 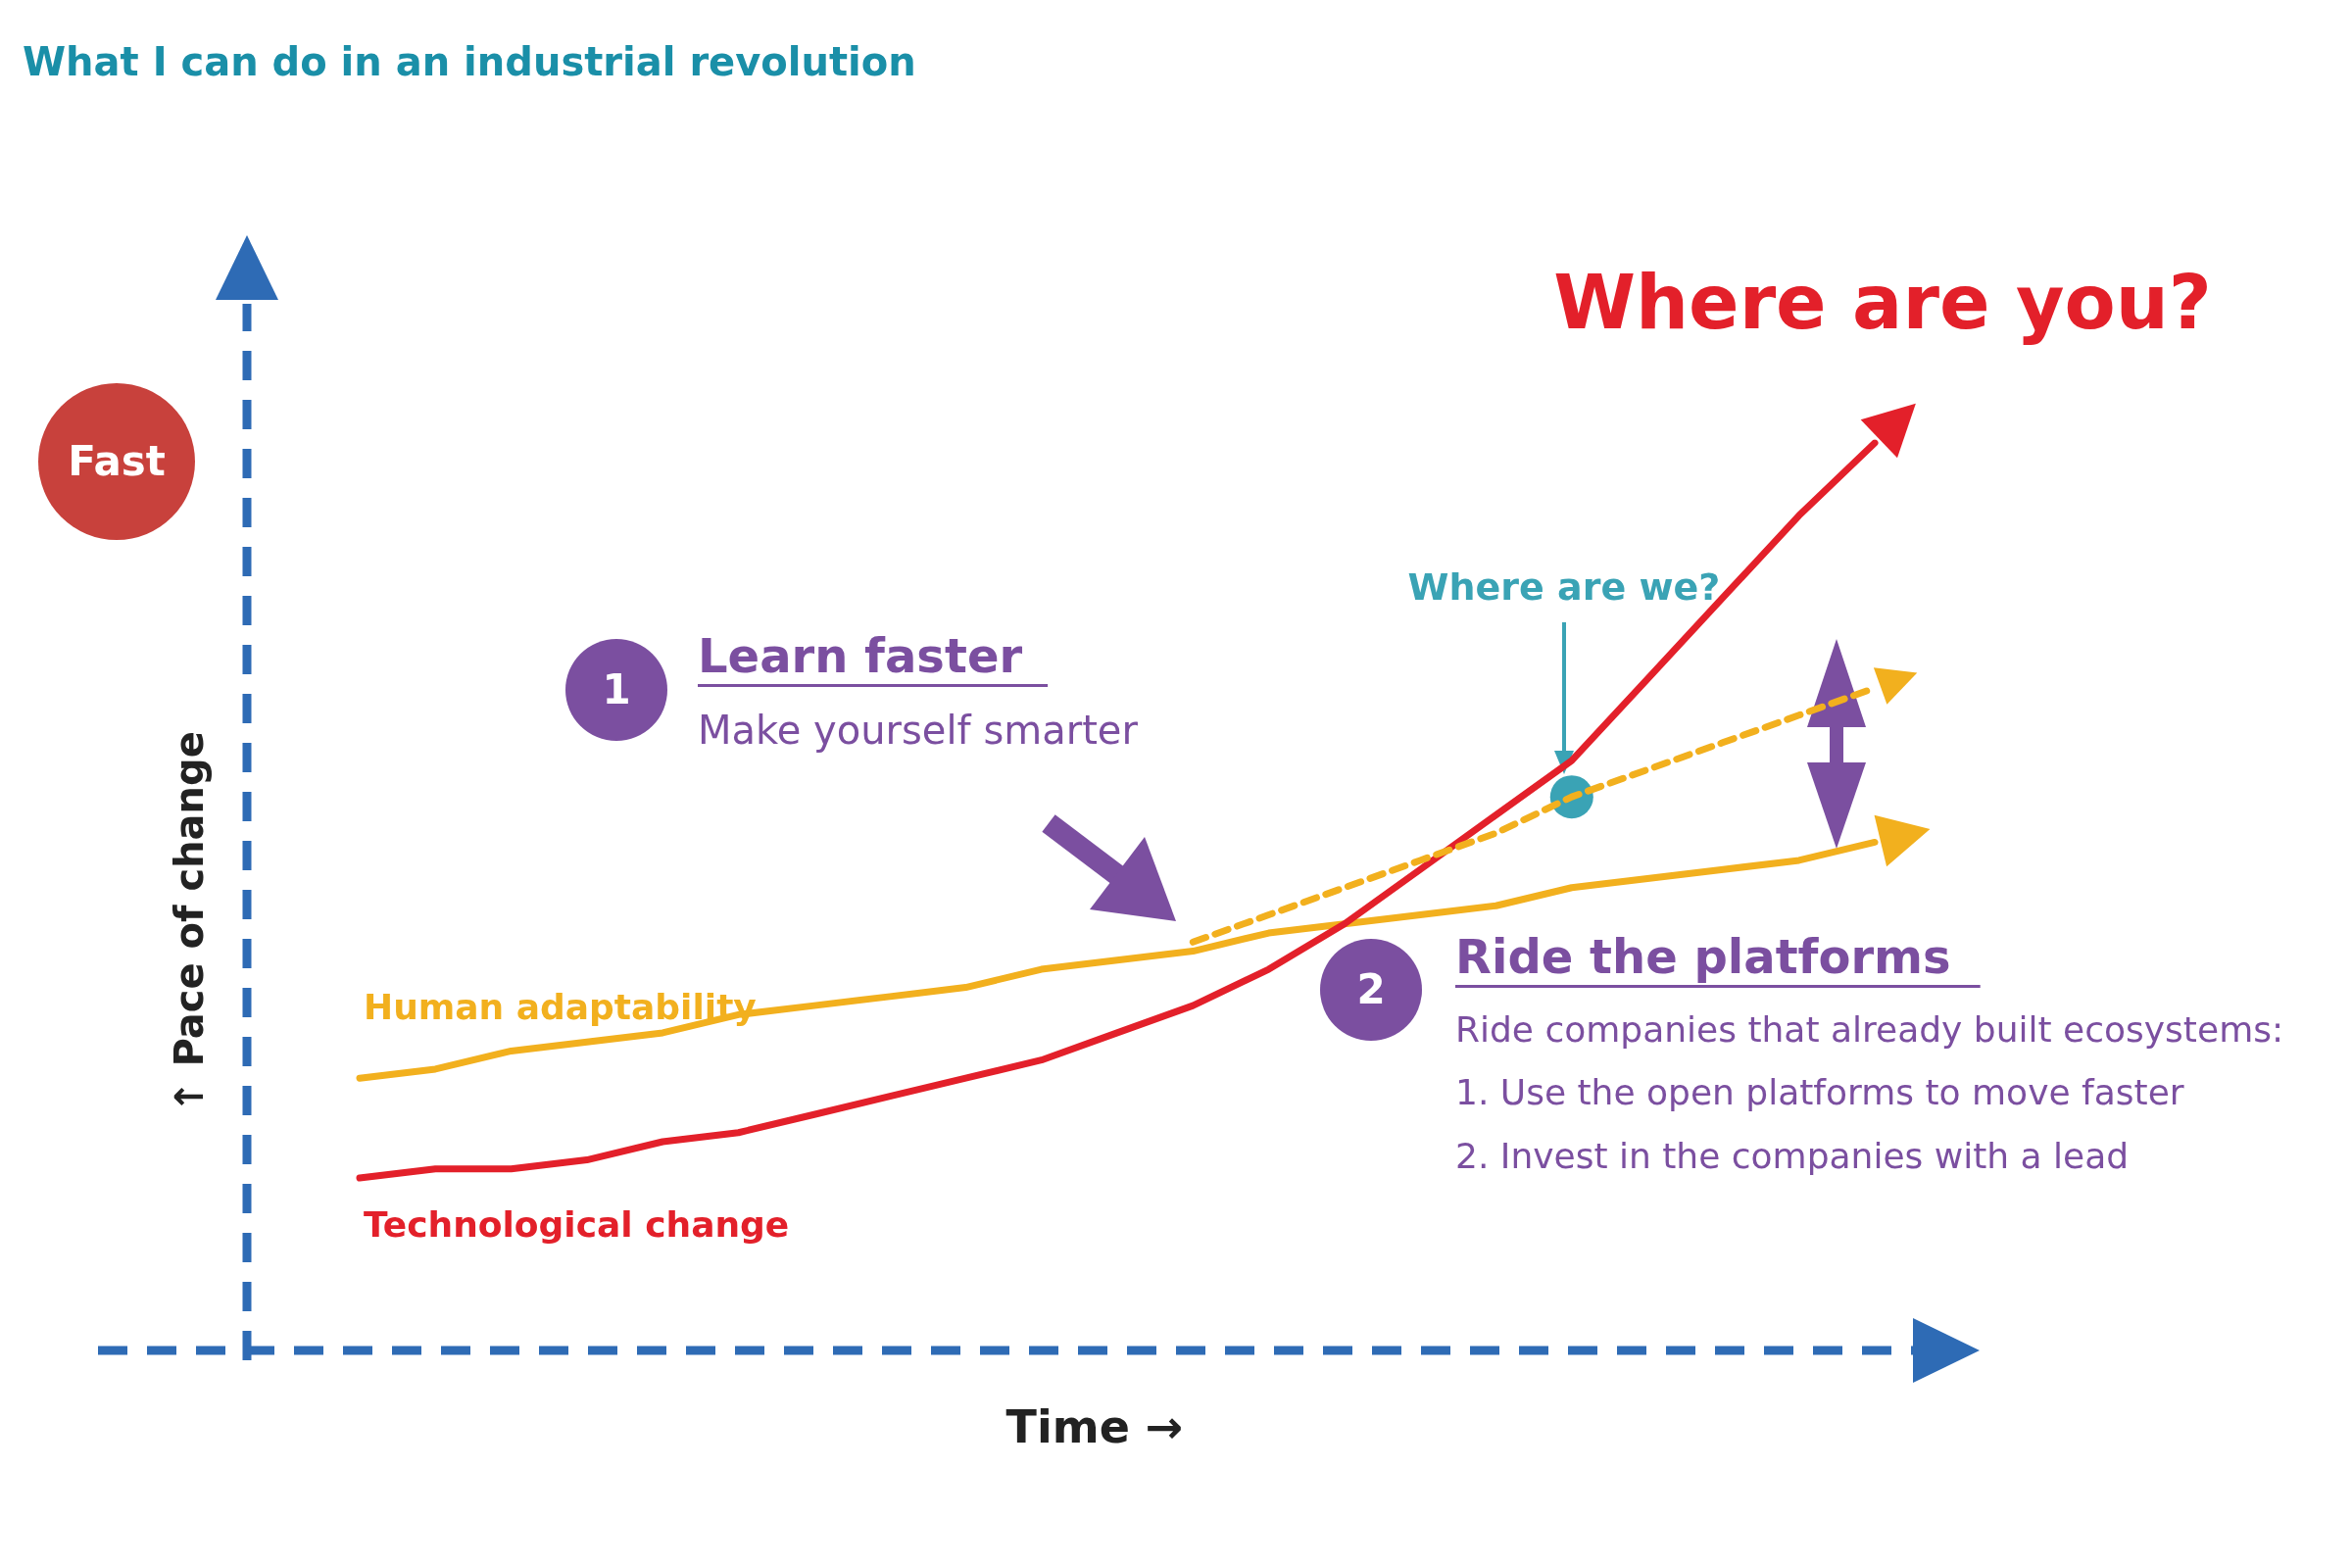 I want to click on series-label: Technological change, so click(x=577, y=1225).